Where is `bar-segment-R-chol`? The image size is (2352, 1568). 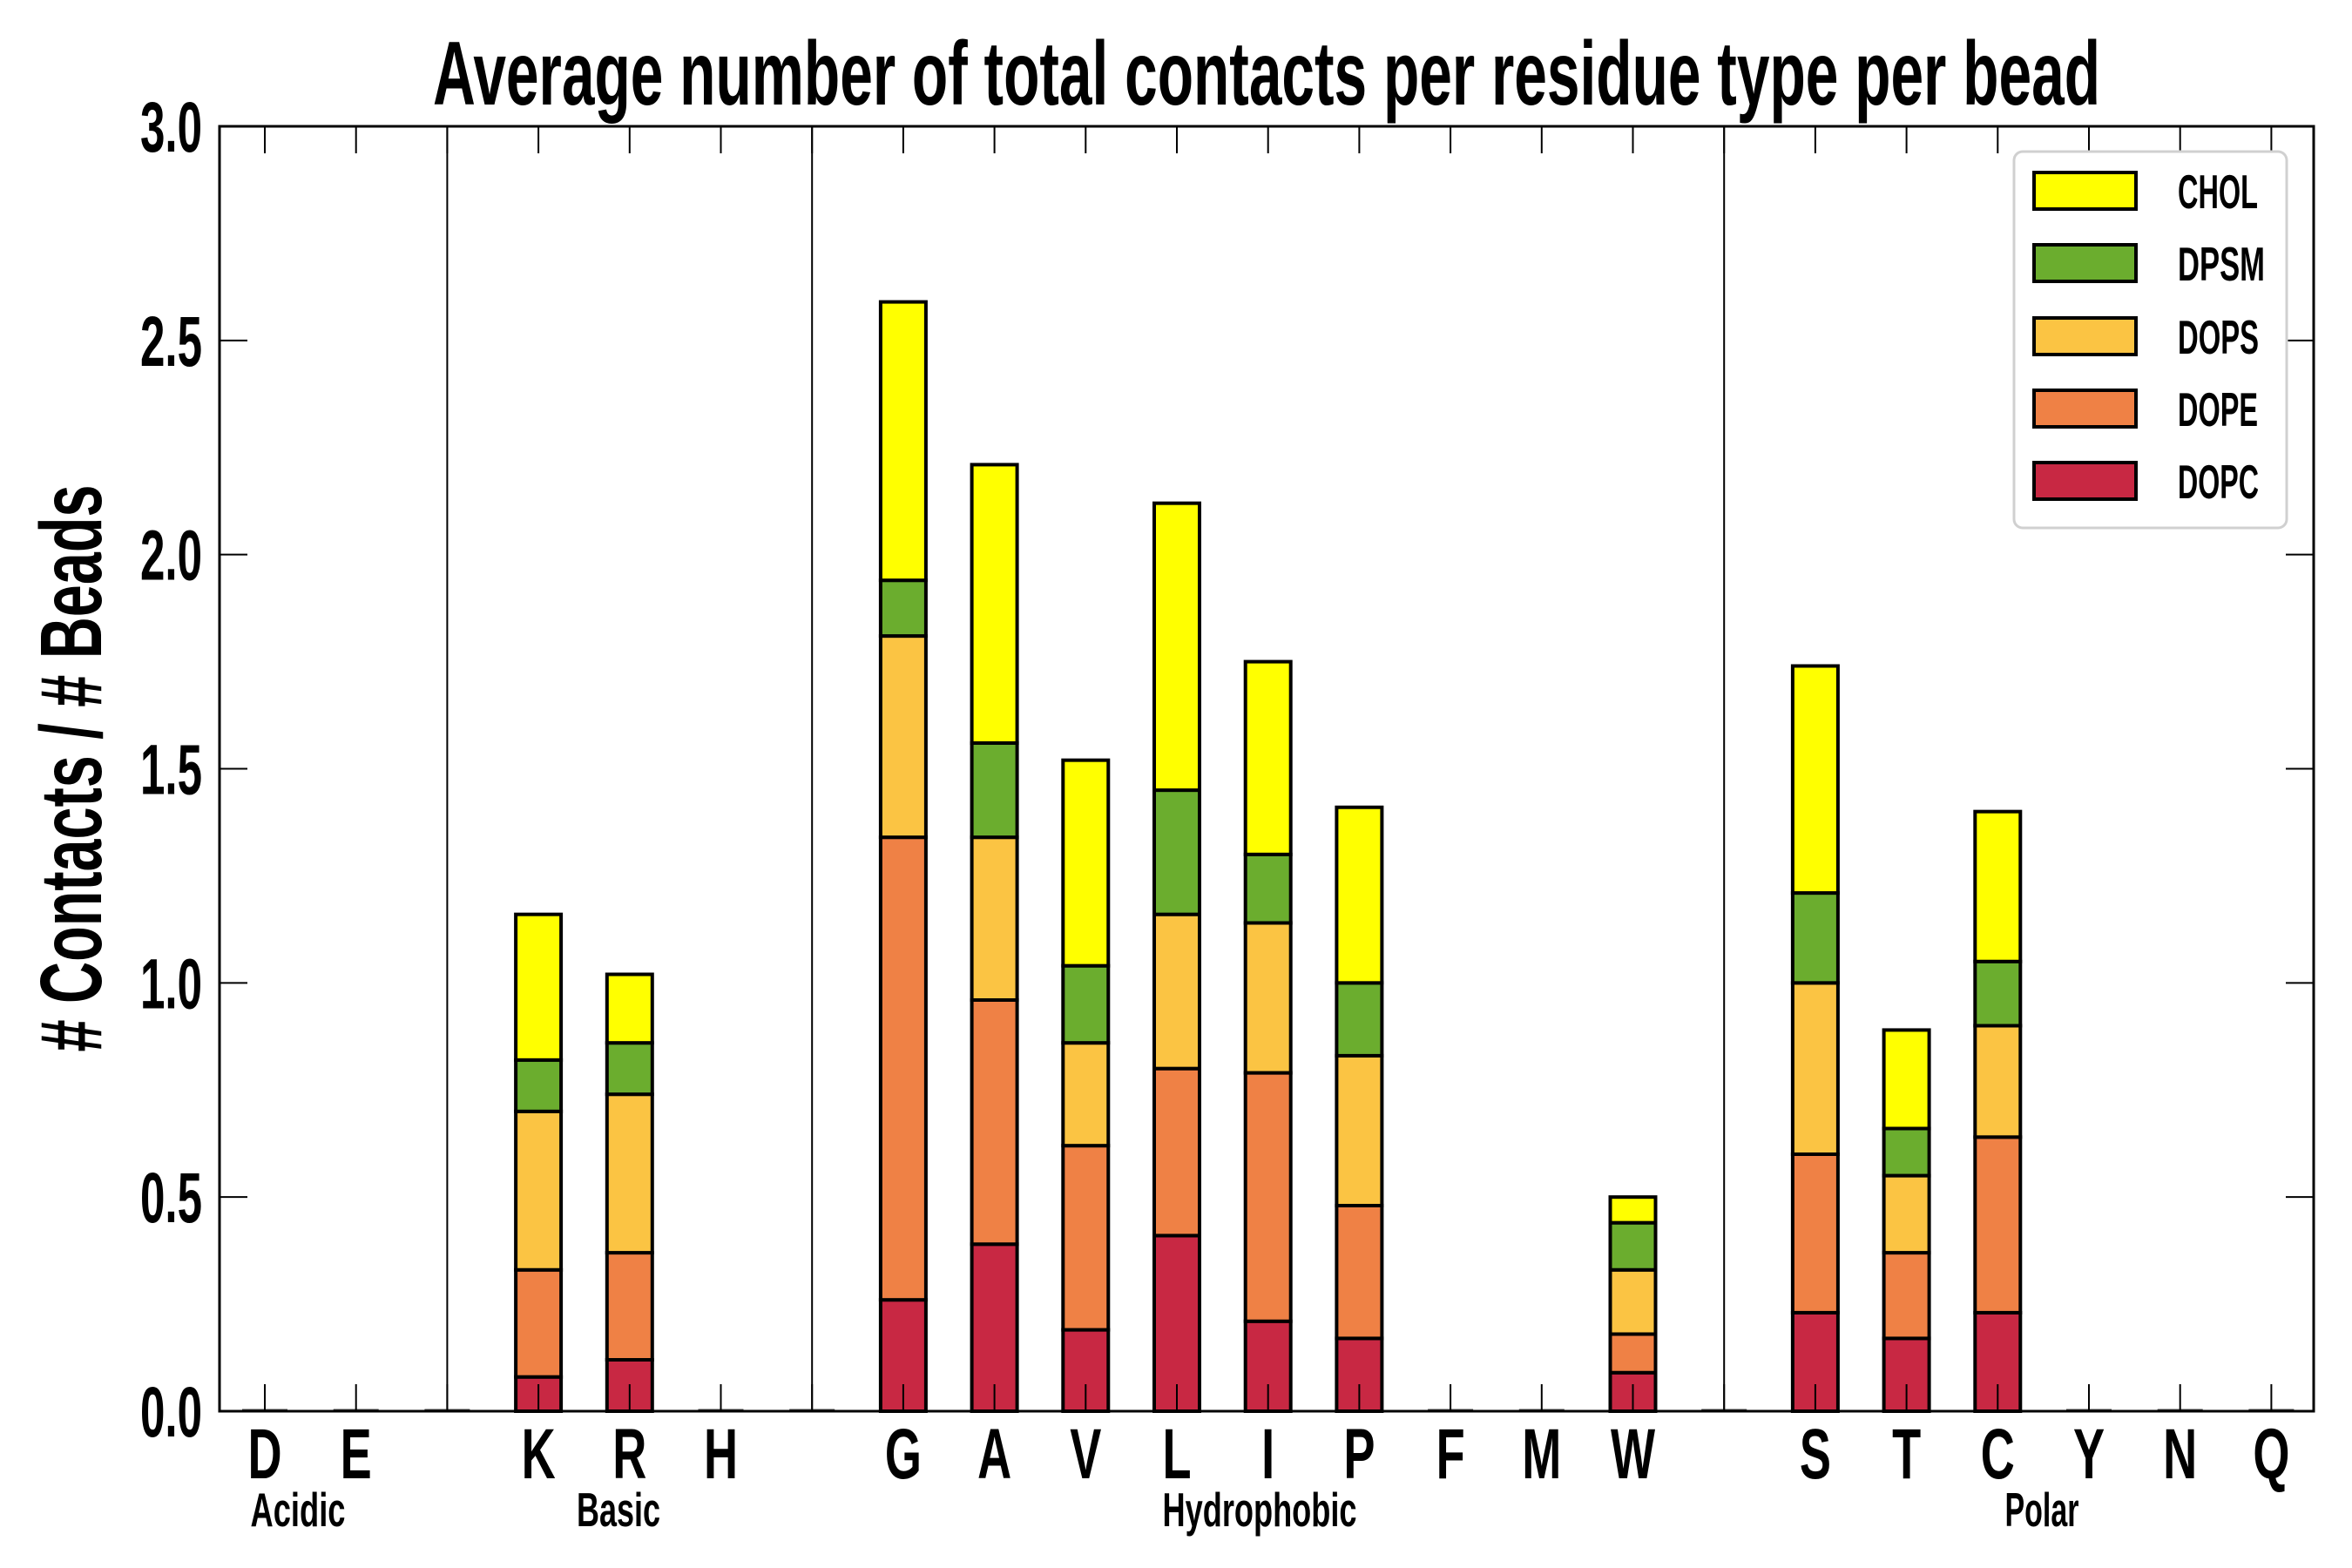 bar-segment-R-chol is located at coordinates (629, 1008).